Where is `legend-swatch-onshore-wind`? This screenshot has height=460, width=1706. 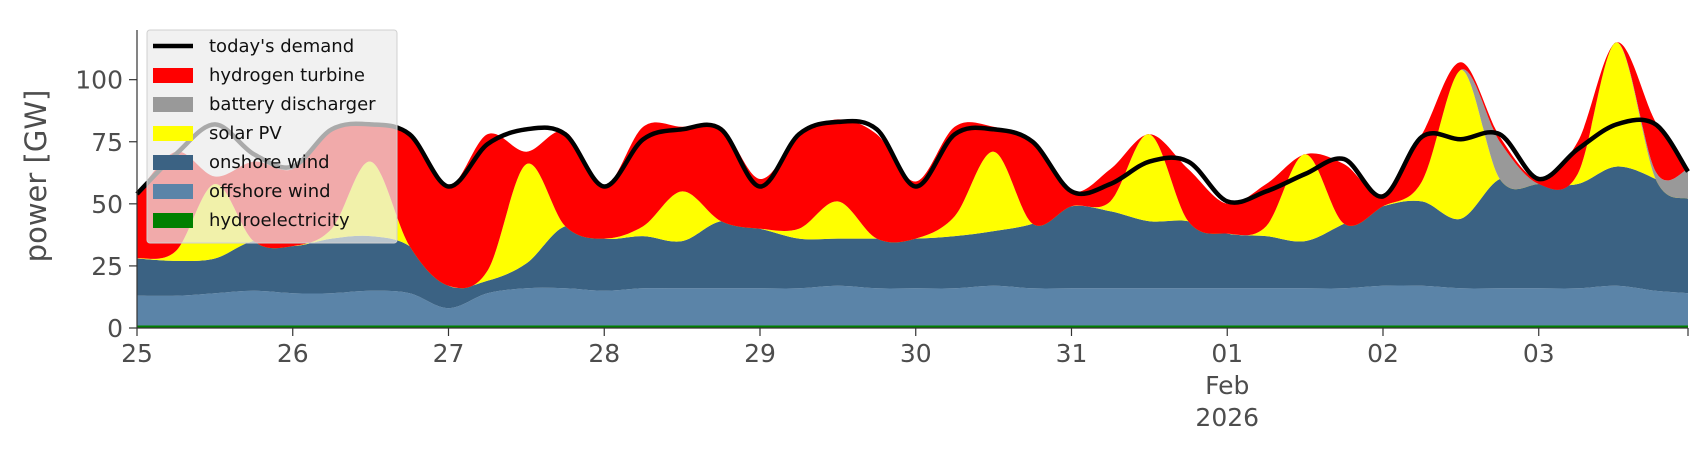
legend-swatch-onshore-wind is located at coordinates (173, 162).